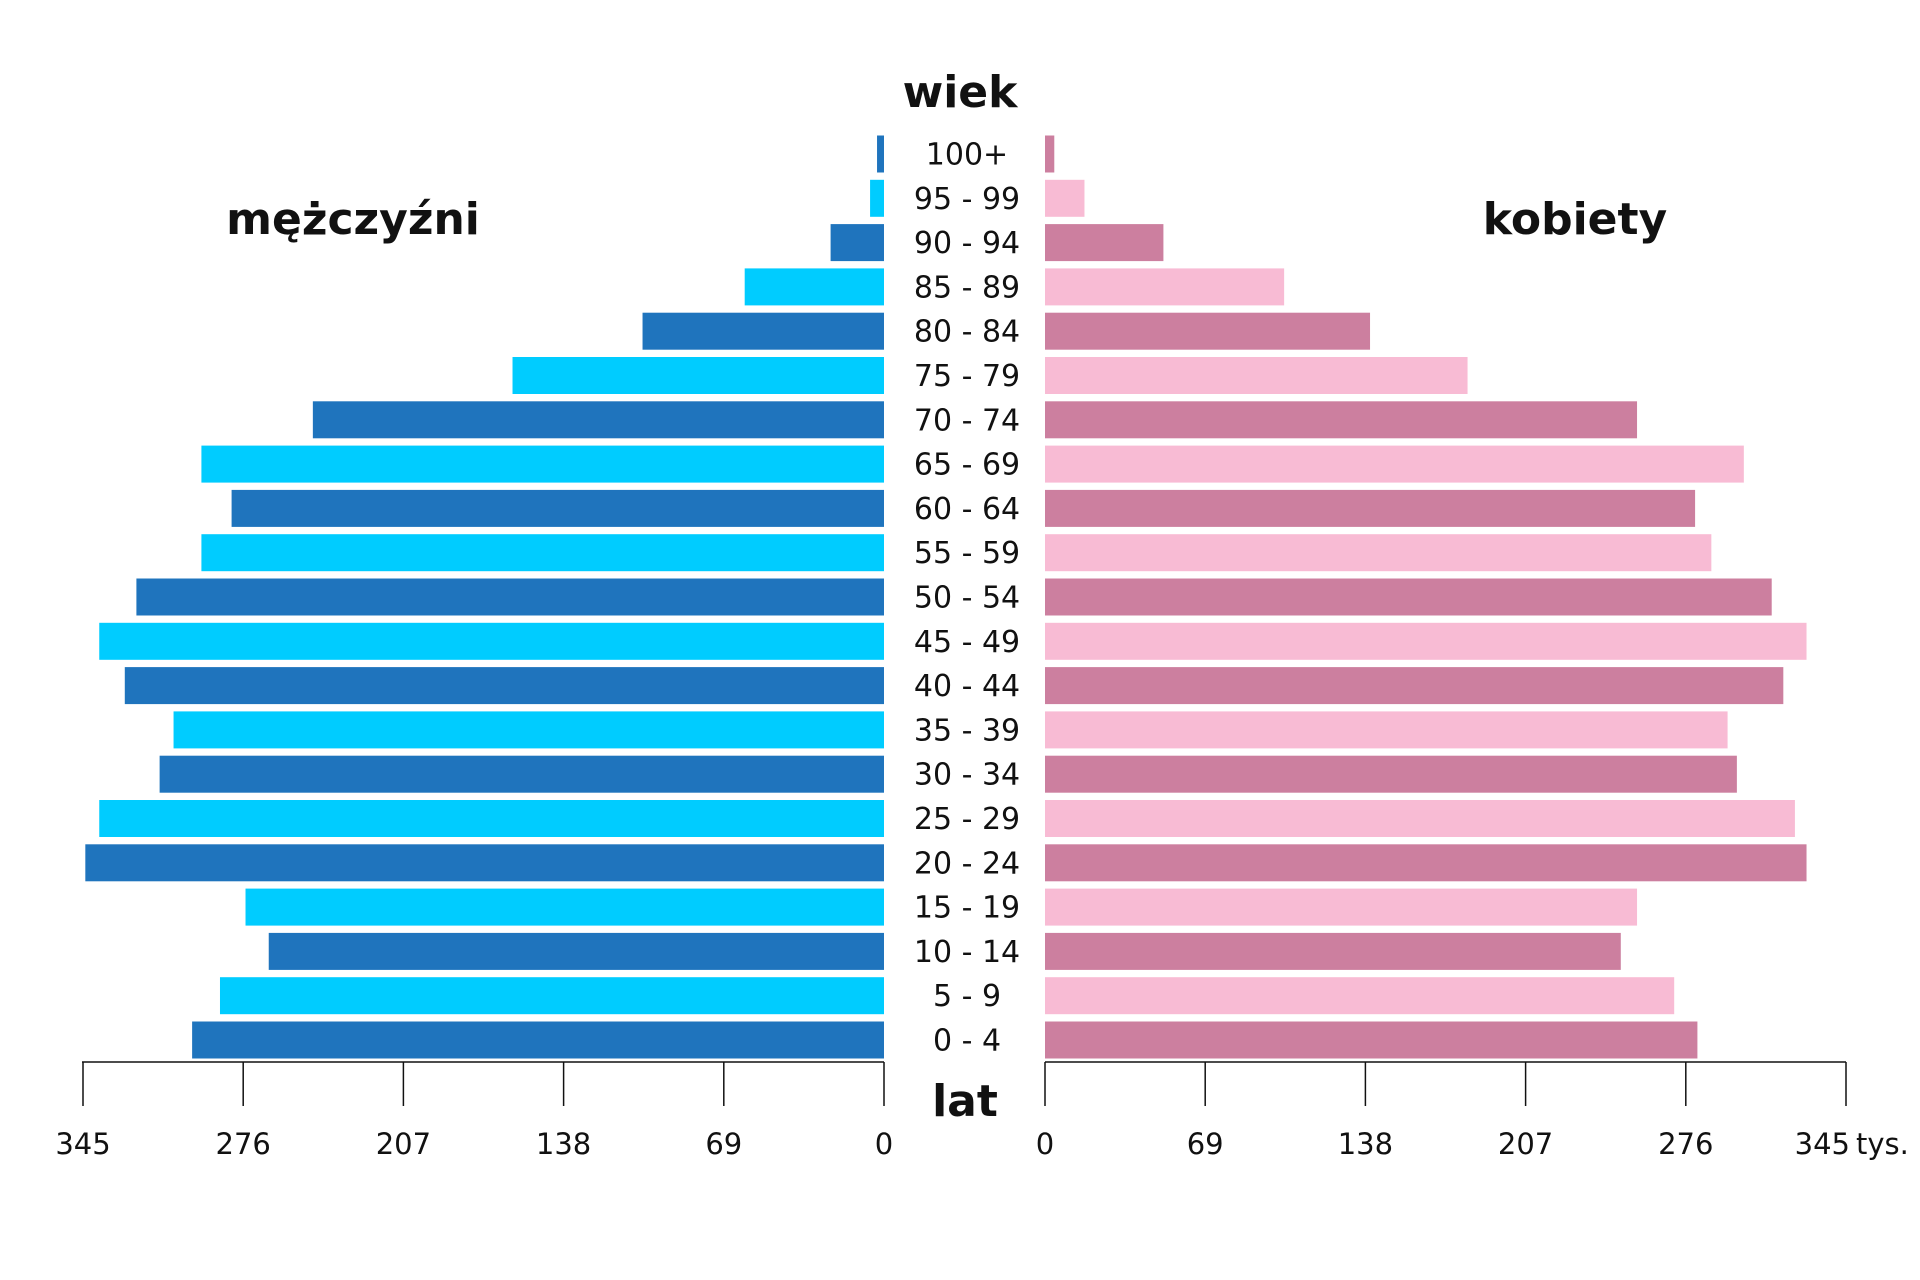 The image size is (1920, 1280). What do you see at coordinates (967, 908) in the screenshot?
I see `y-tick-label: 15 - 19` at bounding box center [967, 908].